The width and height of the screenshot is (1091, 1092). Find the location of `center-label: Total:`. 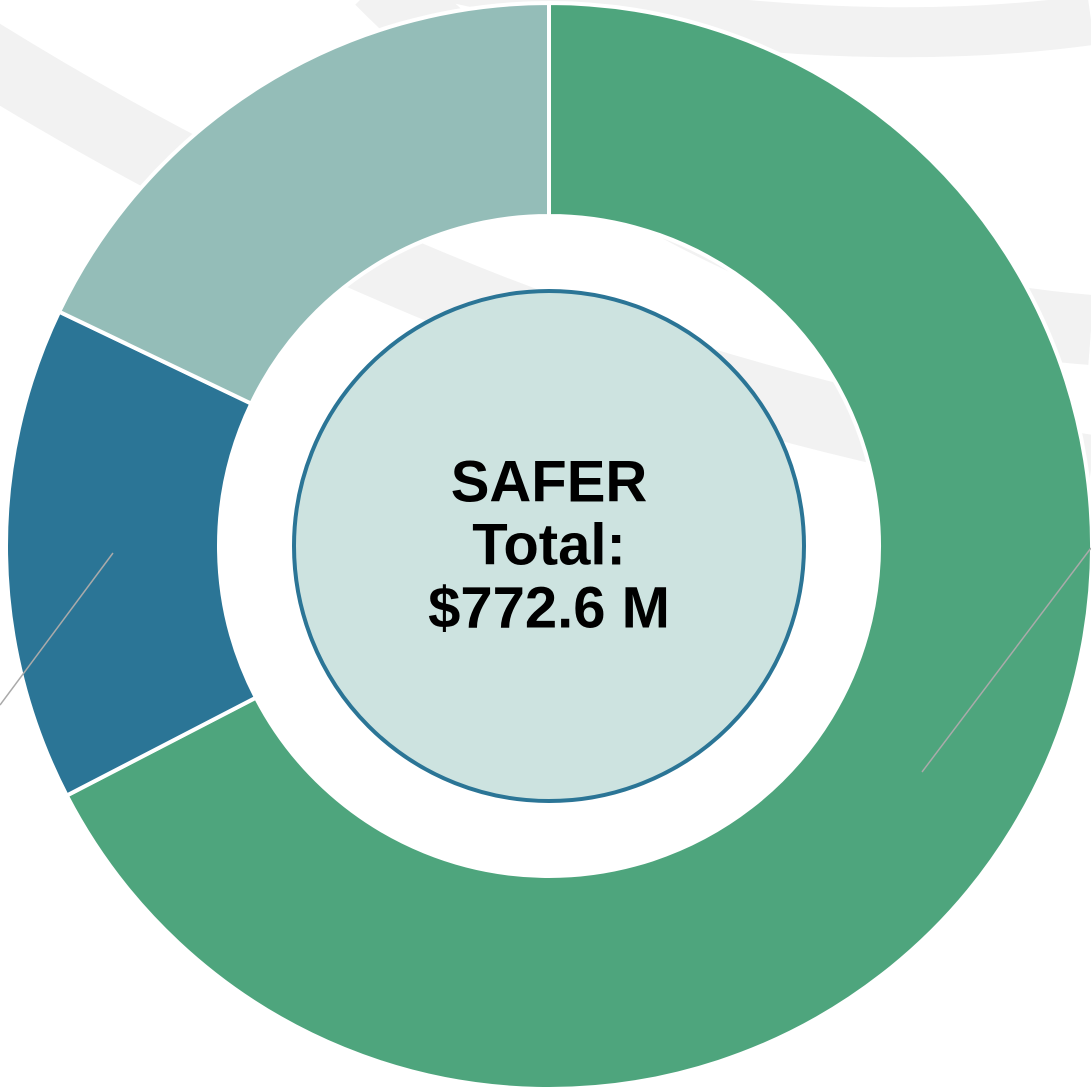

center-label: Total: is located at coordinates (549, 544).